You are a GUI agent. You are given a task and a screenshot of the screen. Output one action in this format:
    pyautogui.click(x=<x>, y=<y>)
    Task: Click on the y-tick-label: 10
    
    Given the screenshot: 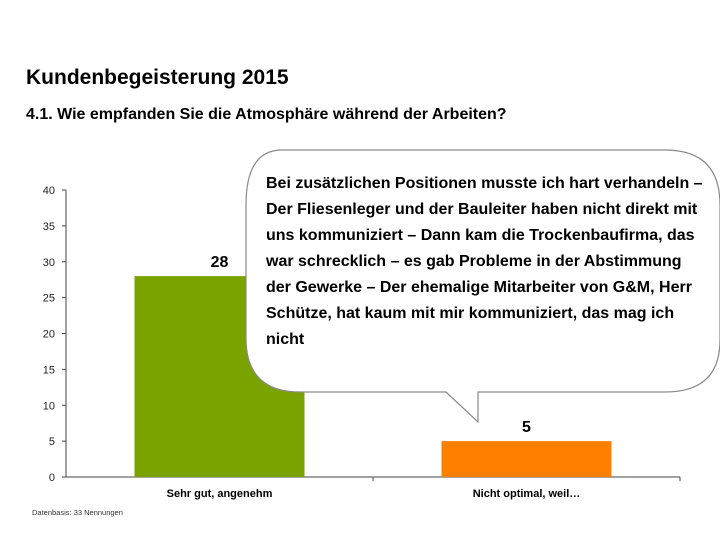 What is the action you would take?
    pyautogui.click(x=49, y=406)
    